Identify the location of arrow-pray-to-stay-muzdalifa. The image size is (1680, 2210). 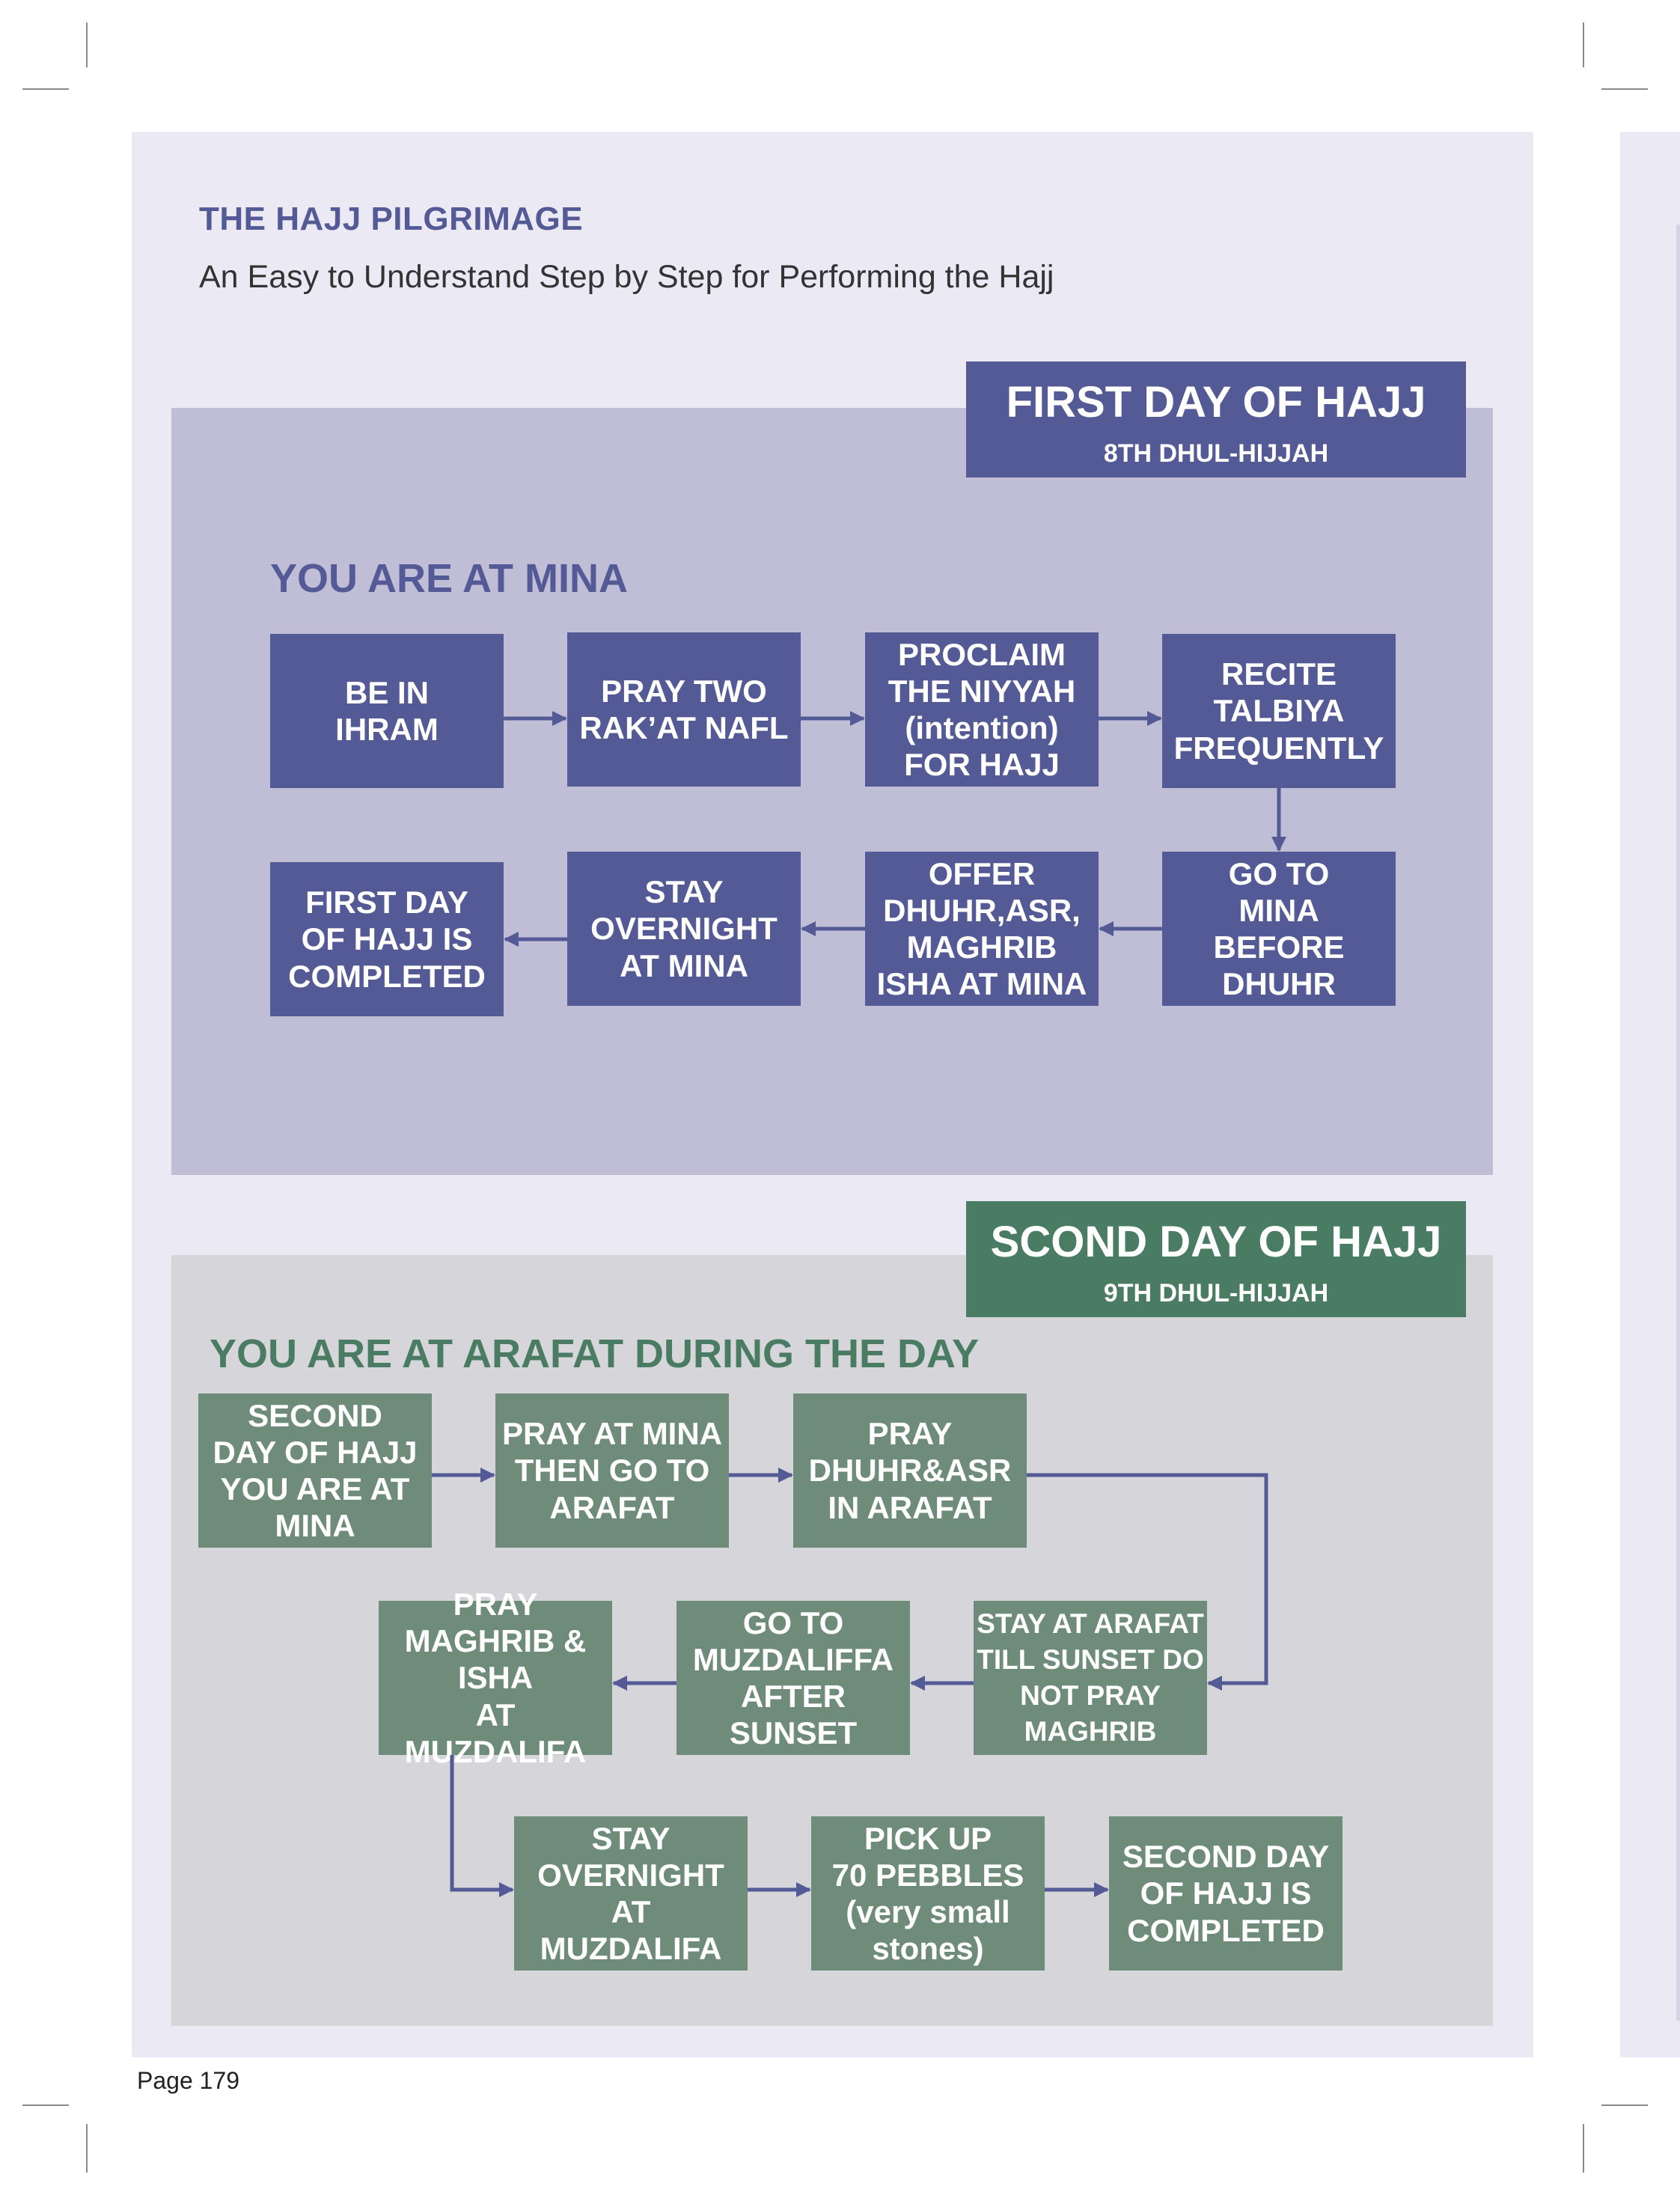
(482, 1826).